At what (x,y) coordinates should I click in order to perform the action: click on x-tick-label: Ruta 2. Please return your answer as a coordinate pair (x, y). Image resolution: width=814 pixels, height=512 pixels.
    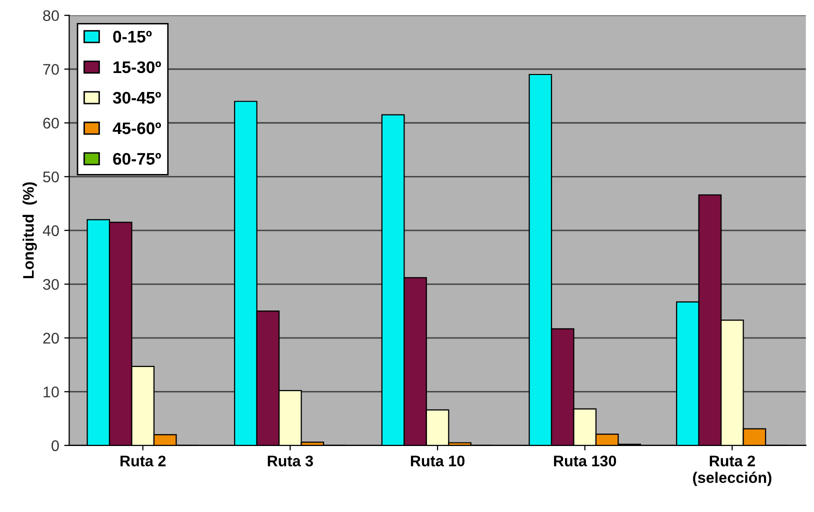
    Looking at the image, I should click on (143, 461).